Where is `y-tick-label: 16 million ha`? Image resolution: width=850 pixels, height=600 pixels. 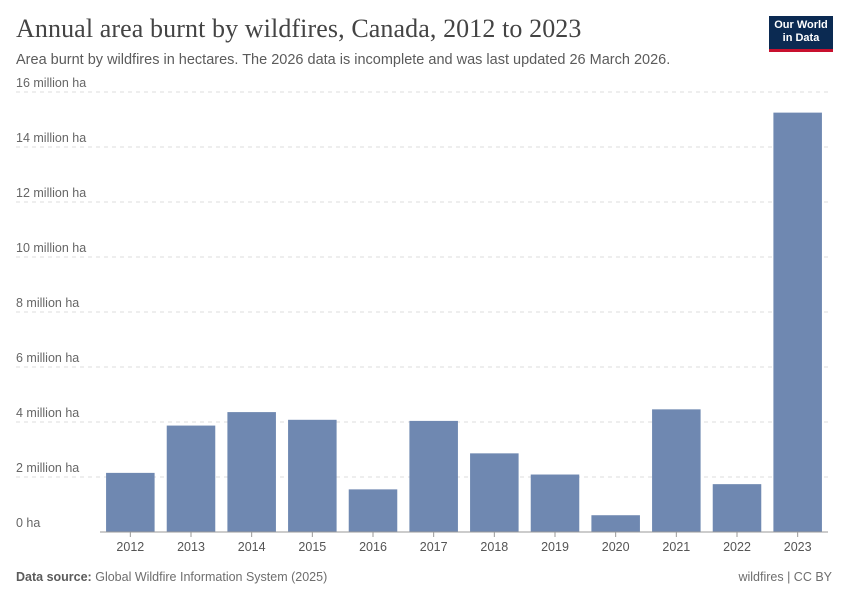
y-tick-label: 16 million ha is located at coordinates (51, 83).